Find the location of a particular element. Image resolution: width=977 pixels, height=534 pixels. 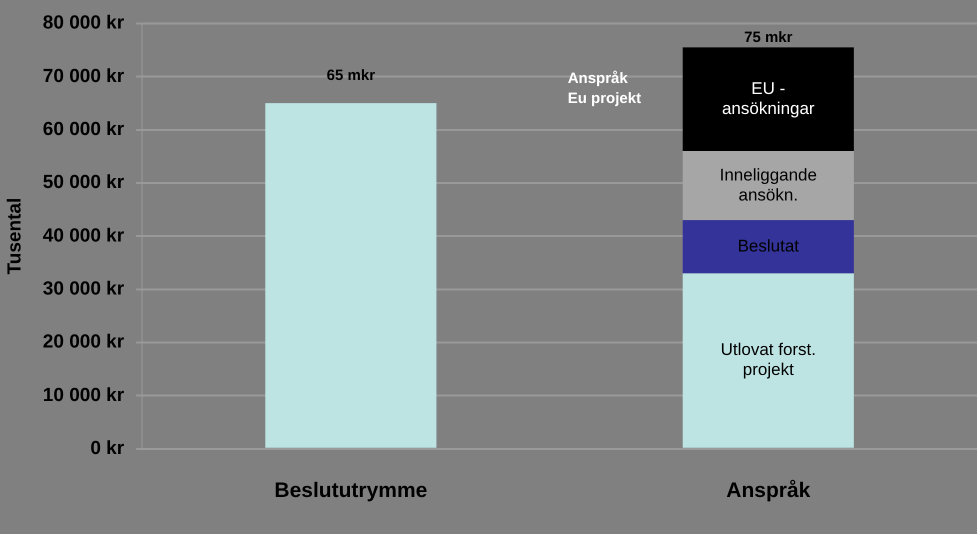

annotation: 65 mkr is located at coordinates (351, 75).